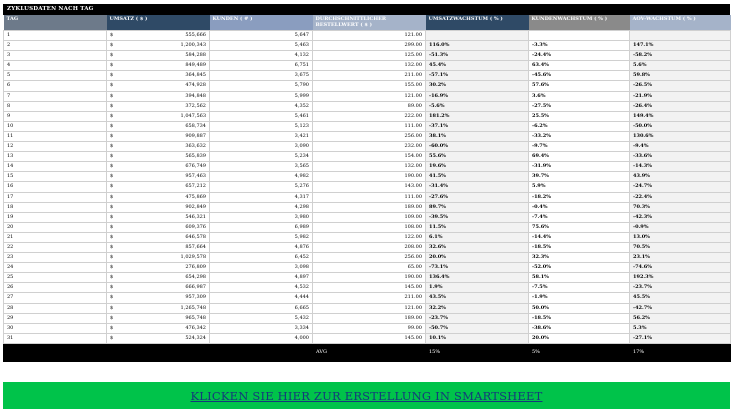  What do you see at coordinates (158, 35) in the screenshot?
I see `cell-umsatz: $555,666` at bounding box center [158, 35].